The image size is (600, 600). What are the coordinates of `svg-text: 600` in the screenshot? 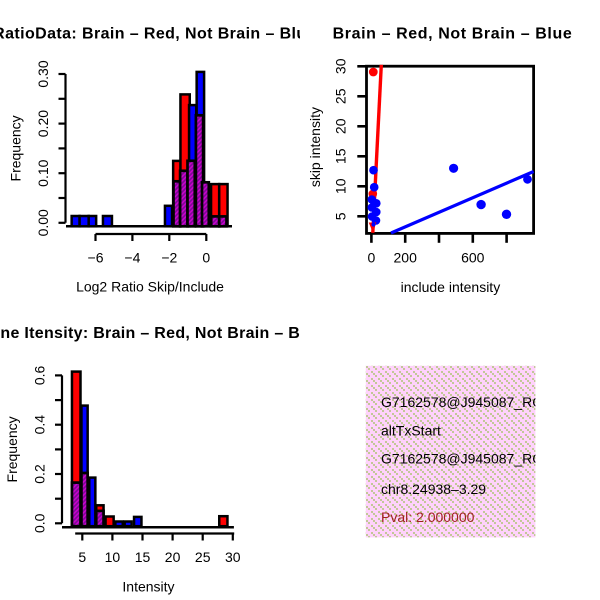 It's located at (473, 258).